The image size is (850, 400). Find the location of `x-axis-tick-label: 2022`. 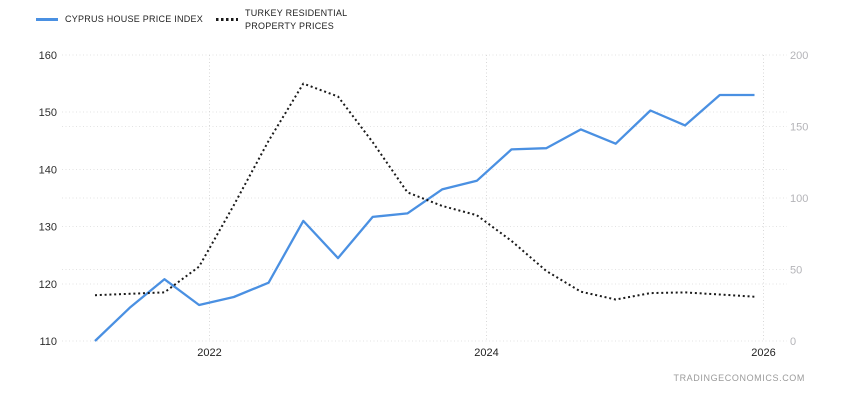

x-axis-tick-label: 2022 is located at coordinates (209, 353).